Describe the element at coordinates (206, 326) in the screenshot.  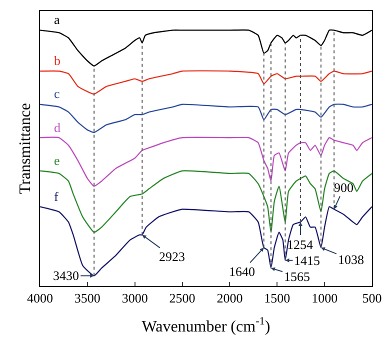
I see `x-axis-title: Wavenumber (cm$^{-1}$)` at that location.